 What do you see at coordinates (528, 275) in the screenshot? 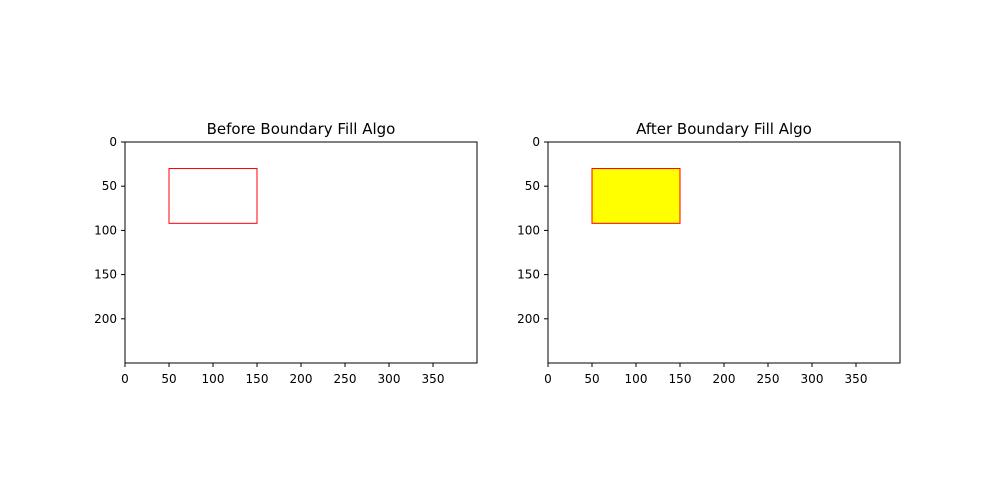
I see `after-y-tick-label: 150` at bounding box center [528, 275].